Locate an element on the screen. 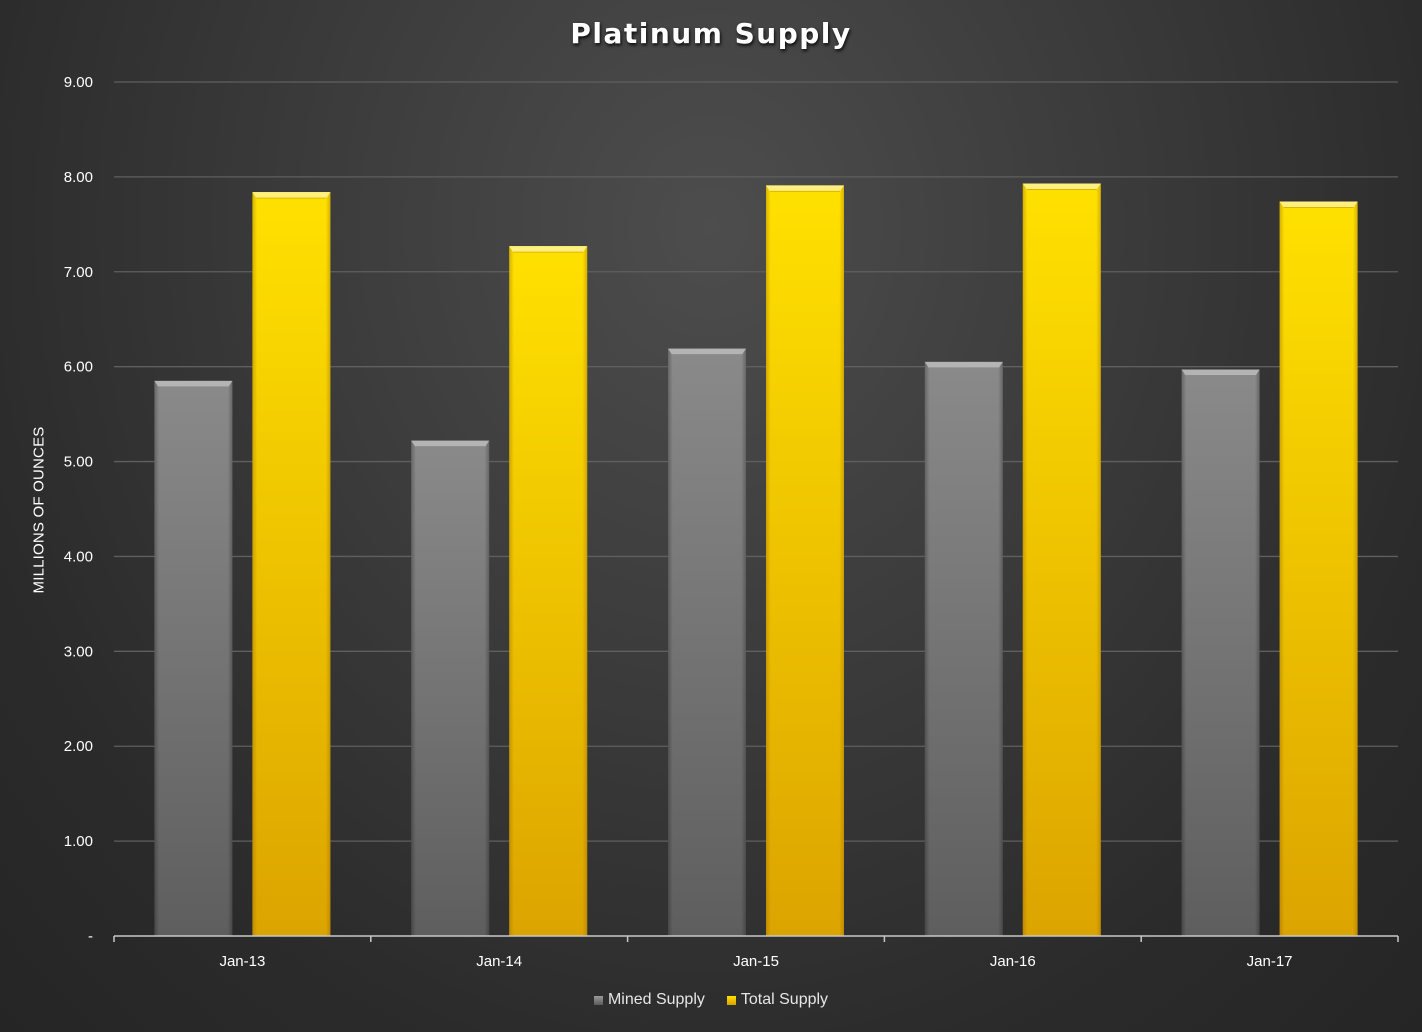 The width and height of the screenshot is (1422, 1032). y-tick-label: - is located at coordinates (90, 936).